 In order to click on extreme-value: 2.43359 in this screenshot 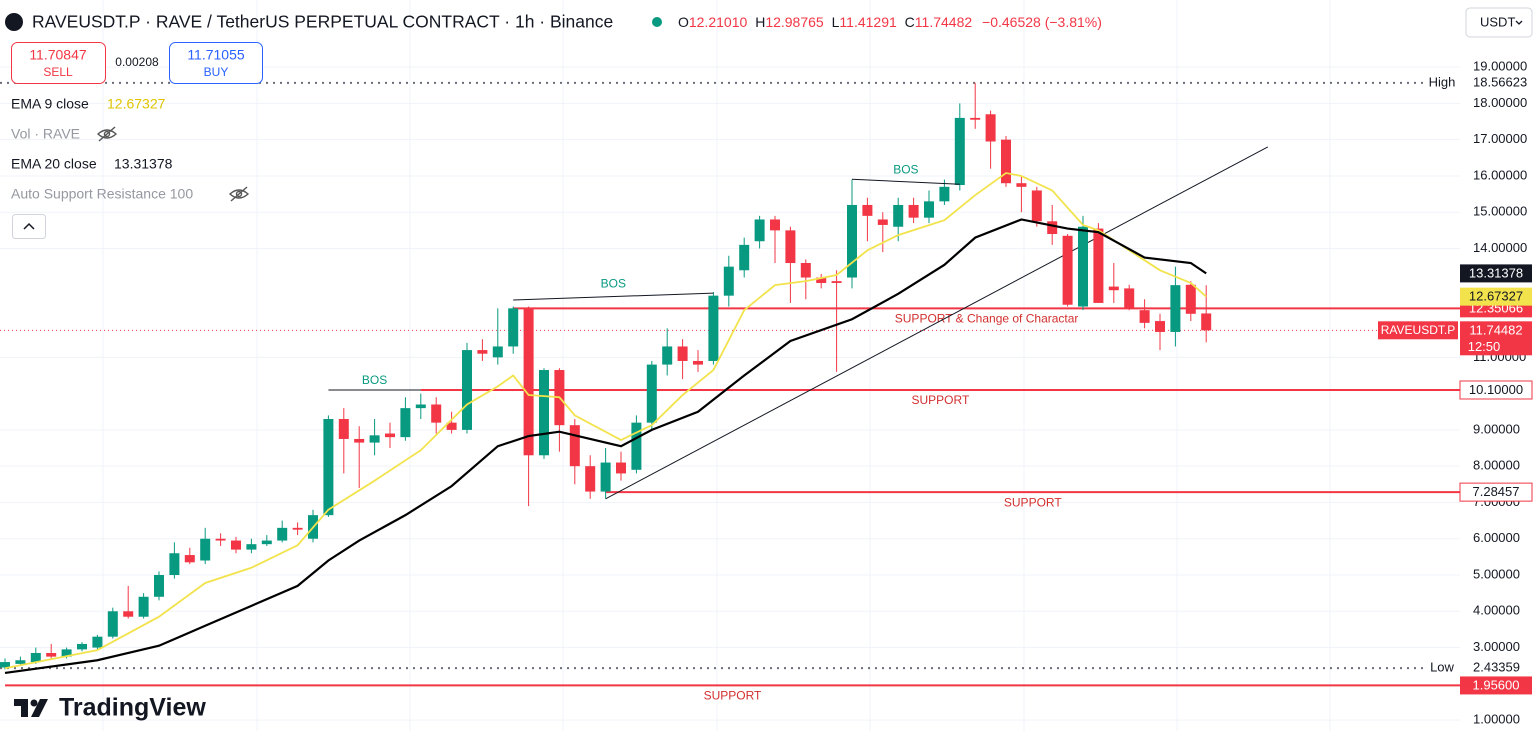, I will do `click(1496, 667)`.